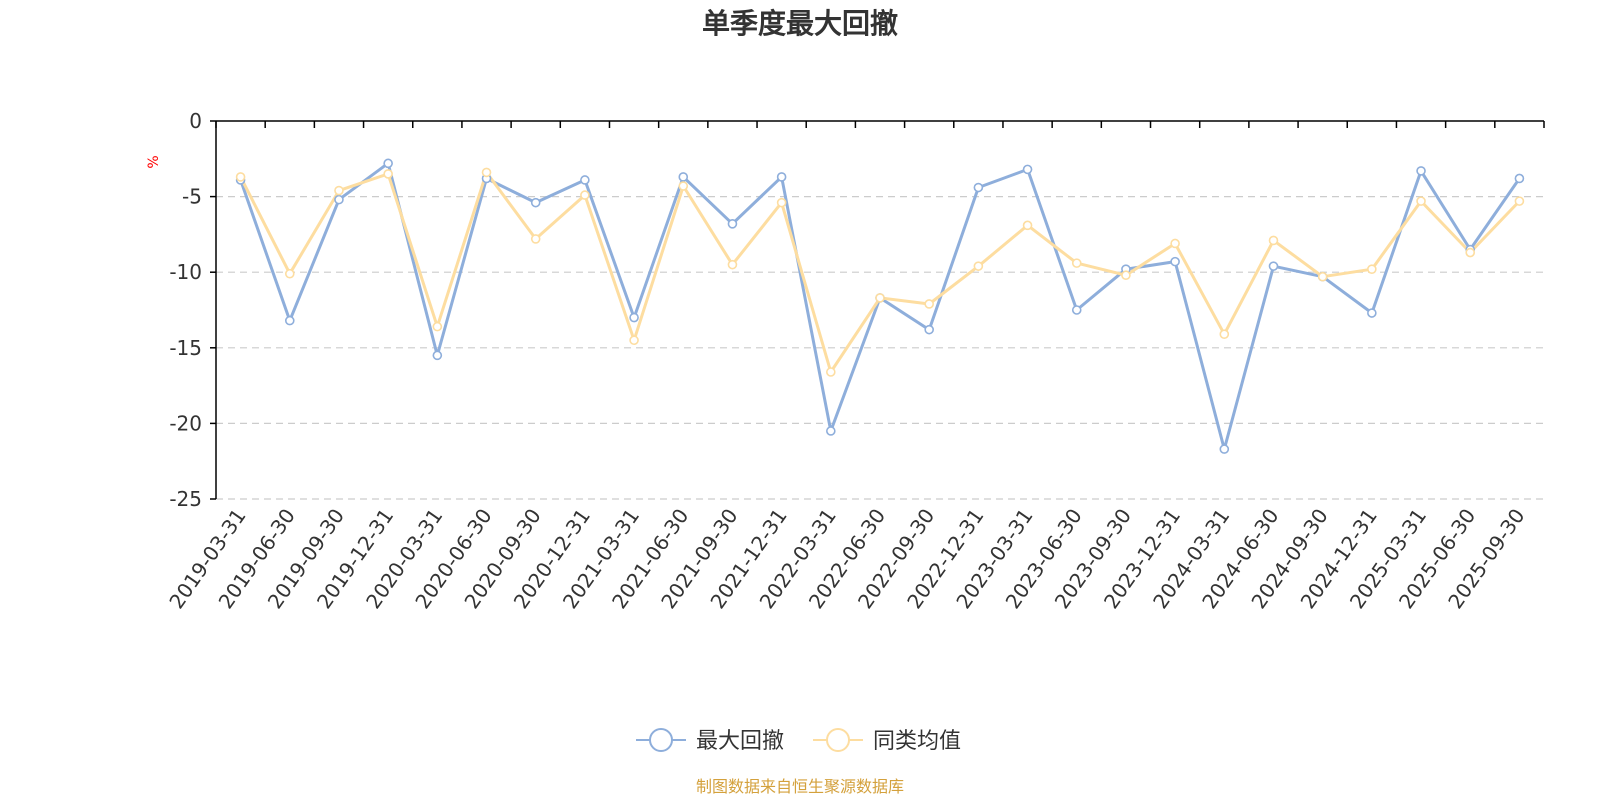 Image resolution: width=1600 pixels, height=800 pixels. Describe the element at coordinates (798, 741) in the screenshot. I see `legend: 最大回撤 同类均值` at that location.